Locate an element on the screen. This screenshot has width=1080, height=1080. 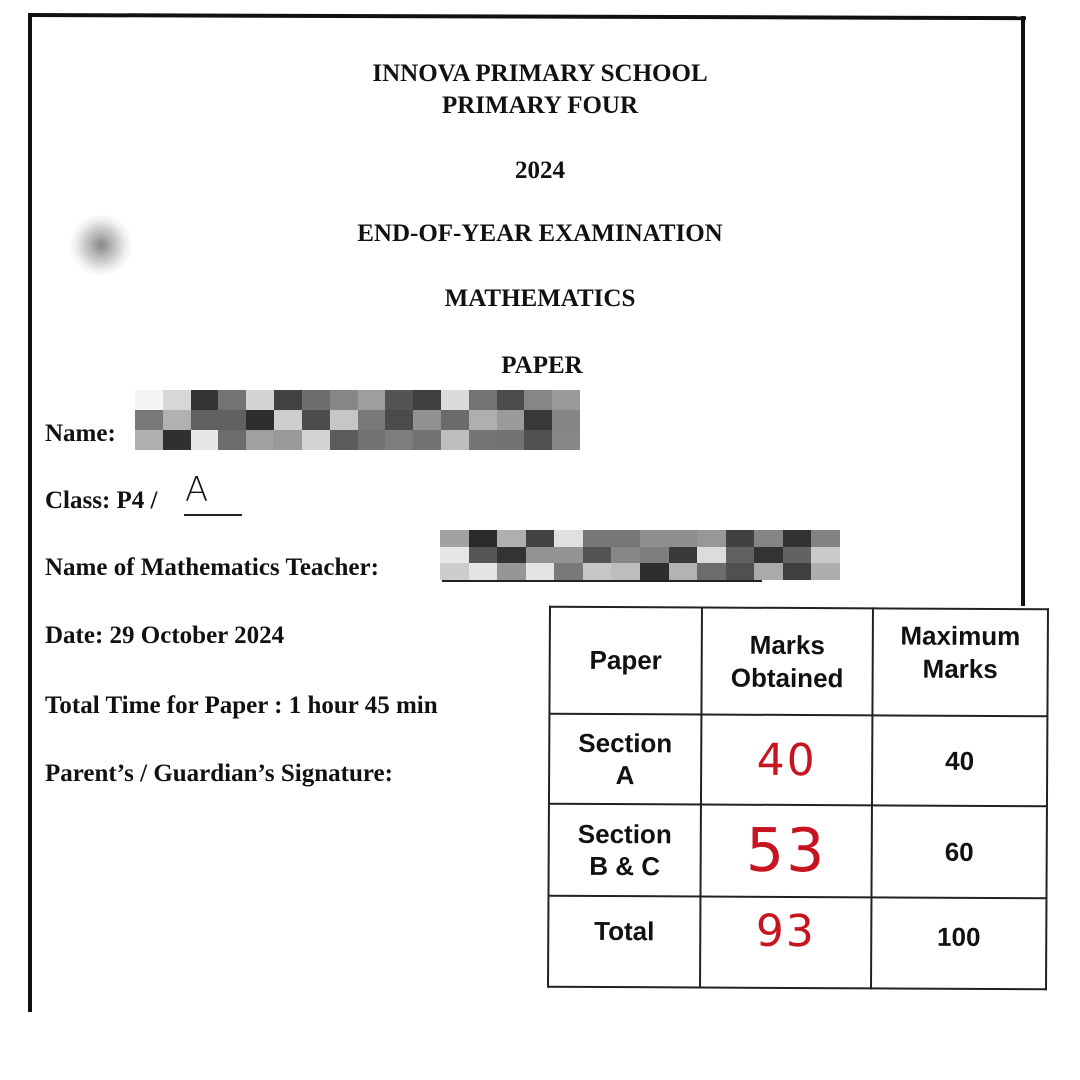
class-line is located at coordinates (213, 515).